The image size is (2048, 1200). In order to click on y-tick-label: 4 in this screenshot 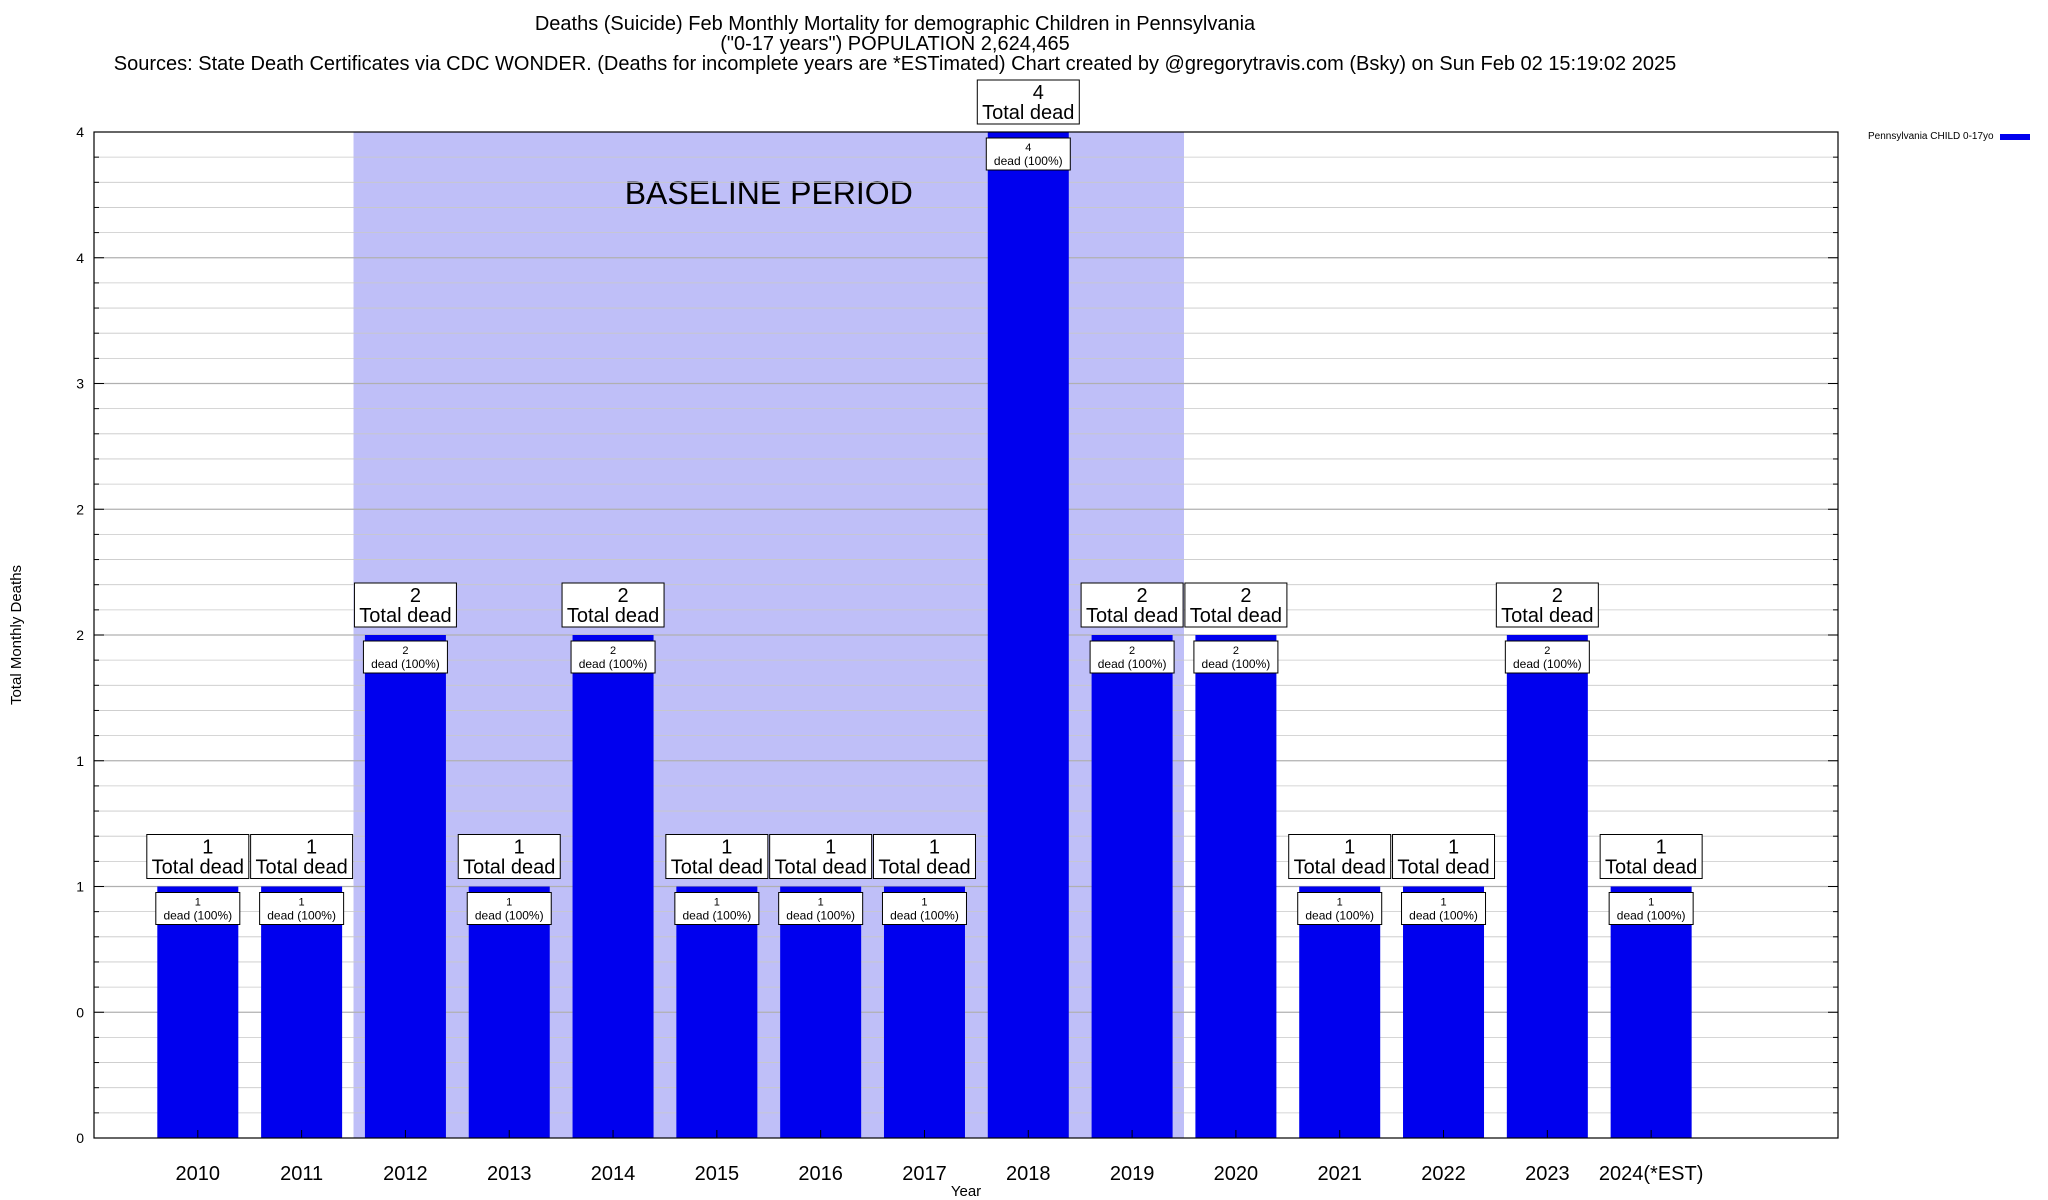, I will do `click(80, 258)`.